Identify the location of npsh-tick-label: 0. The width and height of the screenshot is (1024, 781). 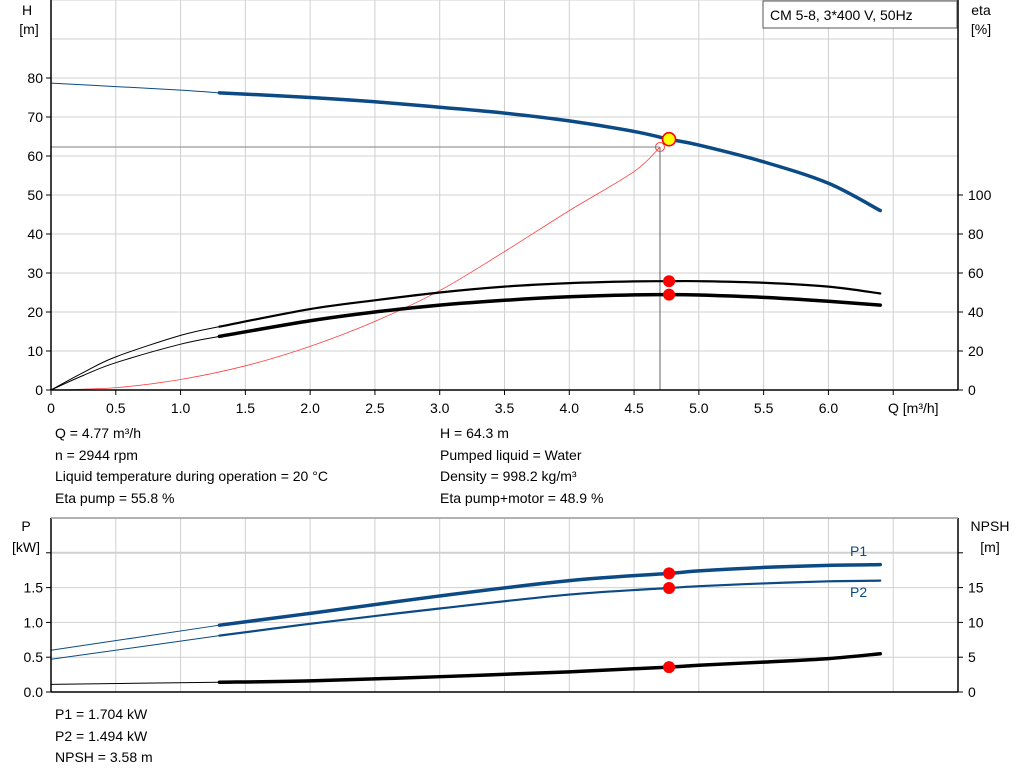
(972, 692).